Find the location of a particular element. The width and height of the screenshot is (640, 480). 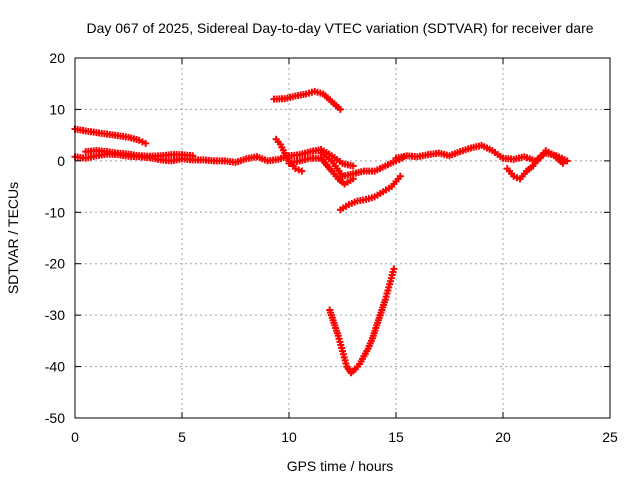

x-tick-label: 0 is located at coordinates (75, 437).